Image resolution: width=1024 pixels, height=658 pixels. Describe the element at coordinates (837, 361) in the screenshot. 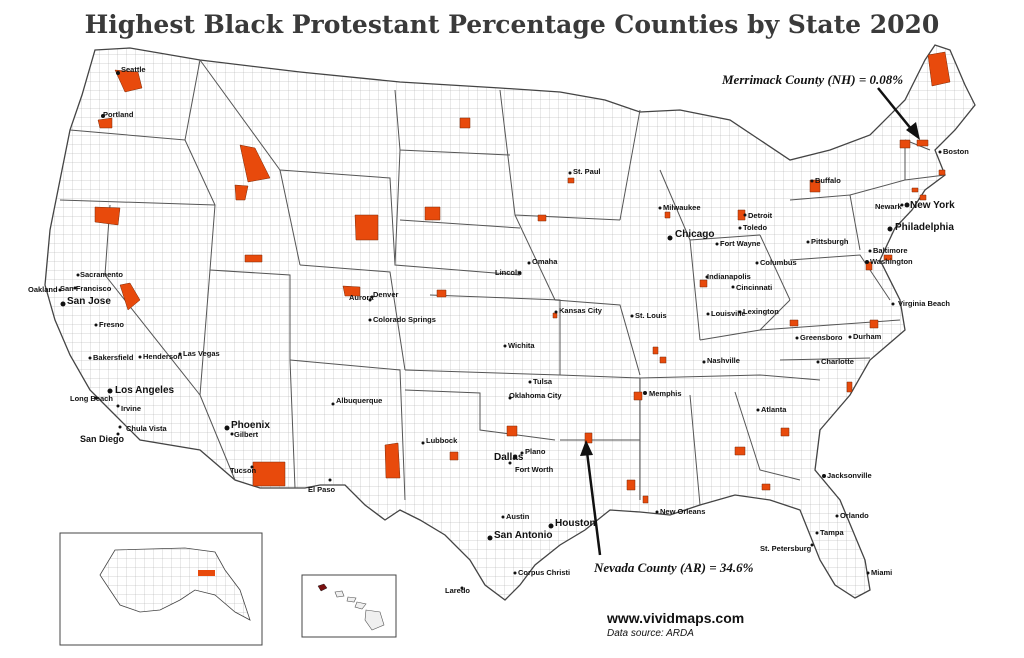

I see `city-label: Charlotte` at that location.